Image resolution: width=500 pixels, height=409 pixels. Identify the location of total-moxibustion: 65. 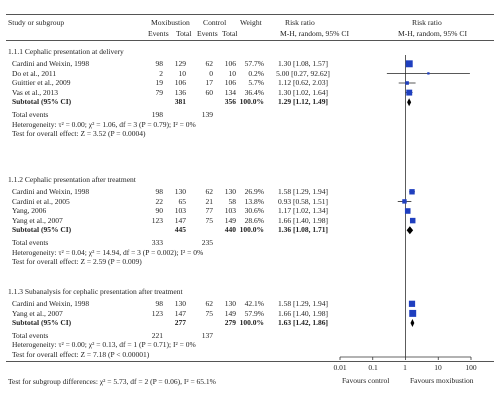
(182, 201).